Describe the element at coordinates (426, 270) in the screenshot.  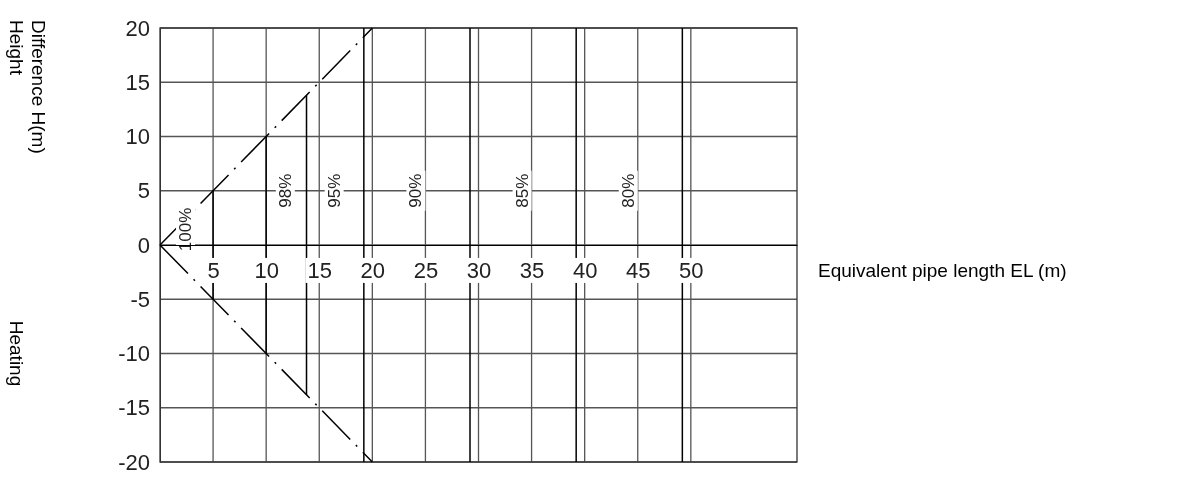
I see `x-tick-label: 25` at that location.